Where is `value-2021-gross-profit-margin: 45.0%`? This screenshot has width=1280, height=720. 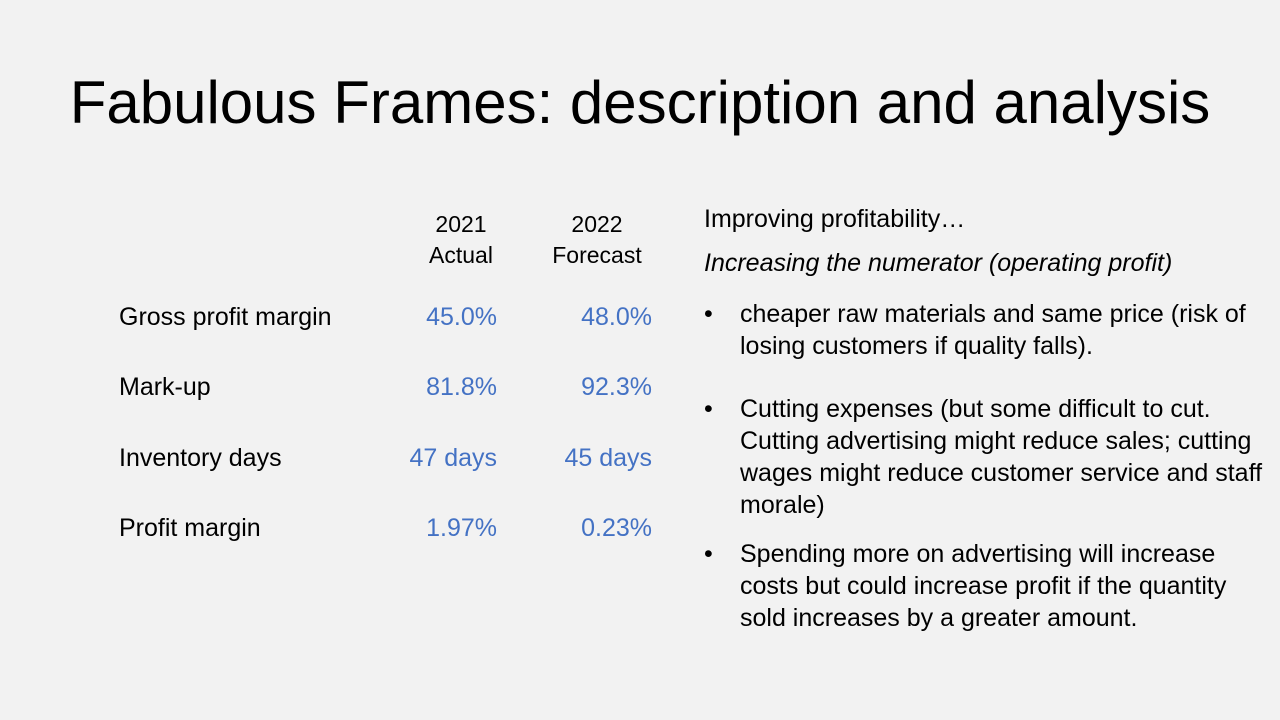
value-2021-gross-profit-margin: 45.0% is located at coordinates (461, 317).